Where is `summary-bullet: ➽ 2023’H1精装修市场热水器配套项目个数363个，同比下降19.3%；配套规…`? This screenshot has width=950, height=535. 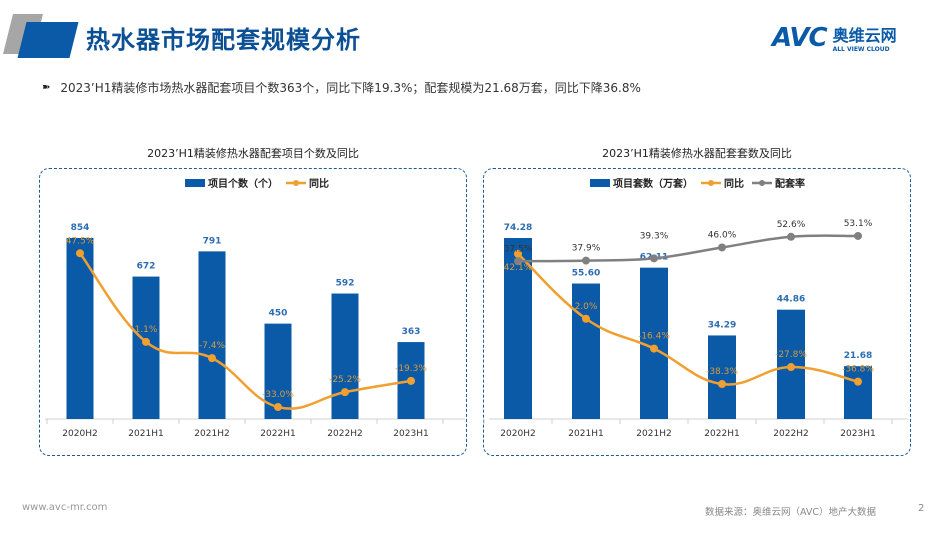
summary-bullet: ➽ 2023’H1精装修市场热水器配套项目个数363个，同比下降19.3%；配套规… is located at coordinates (341, 87).